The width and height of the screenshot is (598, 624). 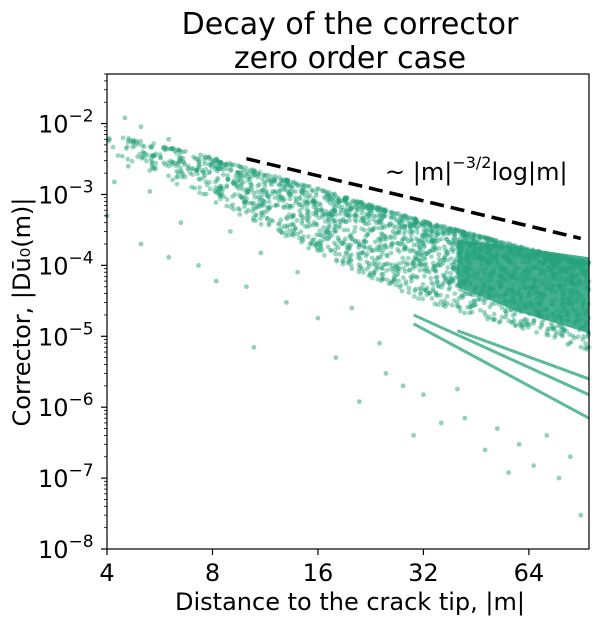 What do you see at coordinates (212, 573) in the screenshot?
I see `x-tick-label: 8` at bounding box center [212, 573].